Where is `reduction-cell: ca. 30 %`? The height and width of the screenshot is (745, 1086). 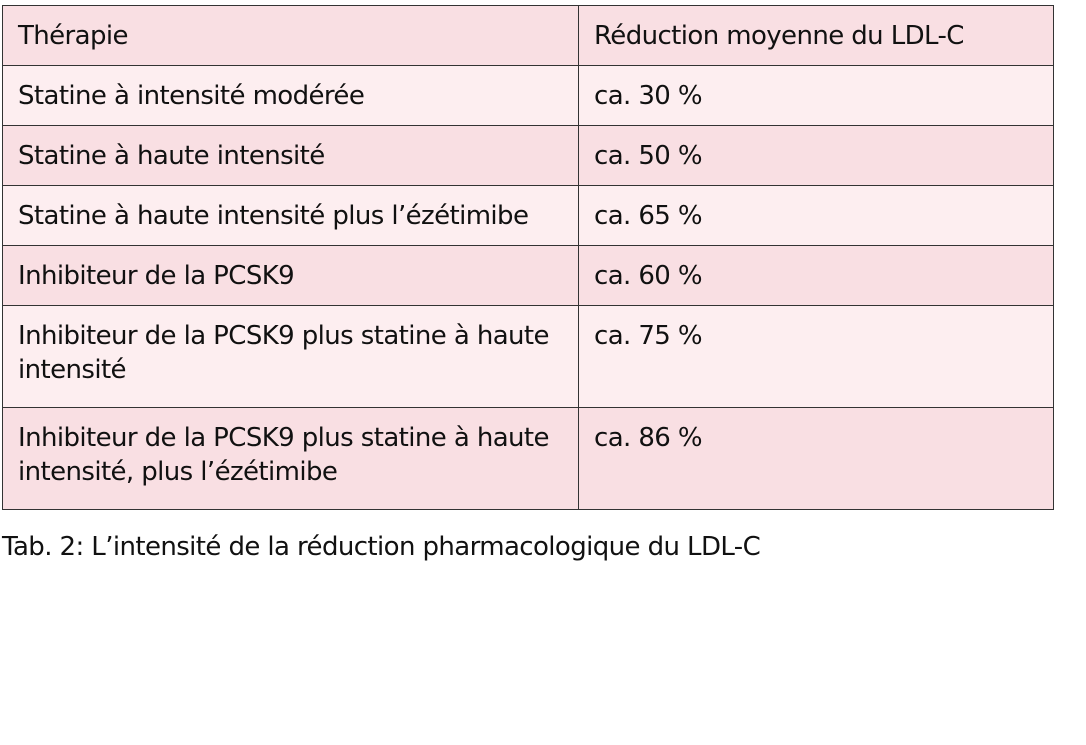
reduction-cell: ca. 30 % is located at coordinates (816, 95).